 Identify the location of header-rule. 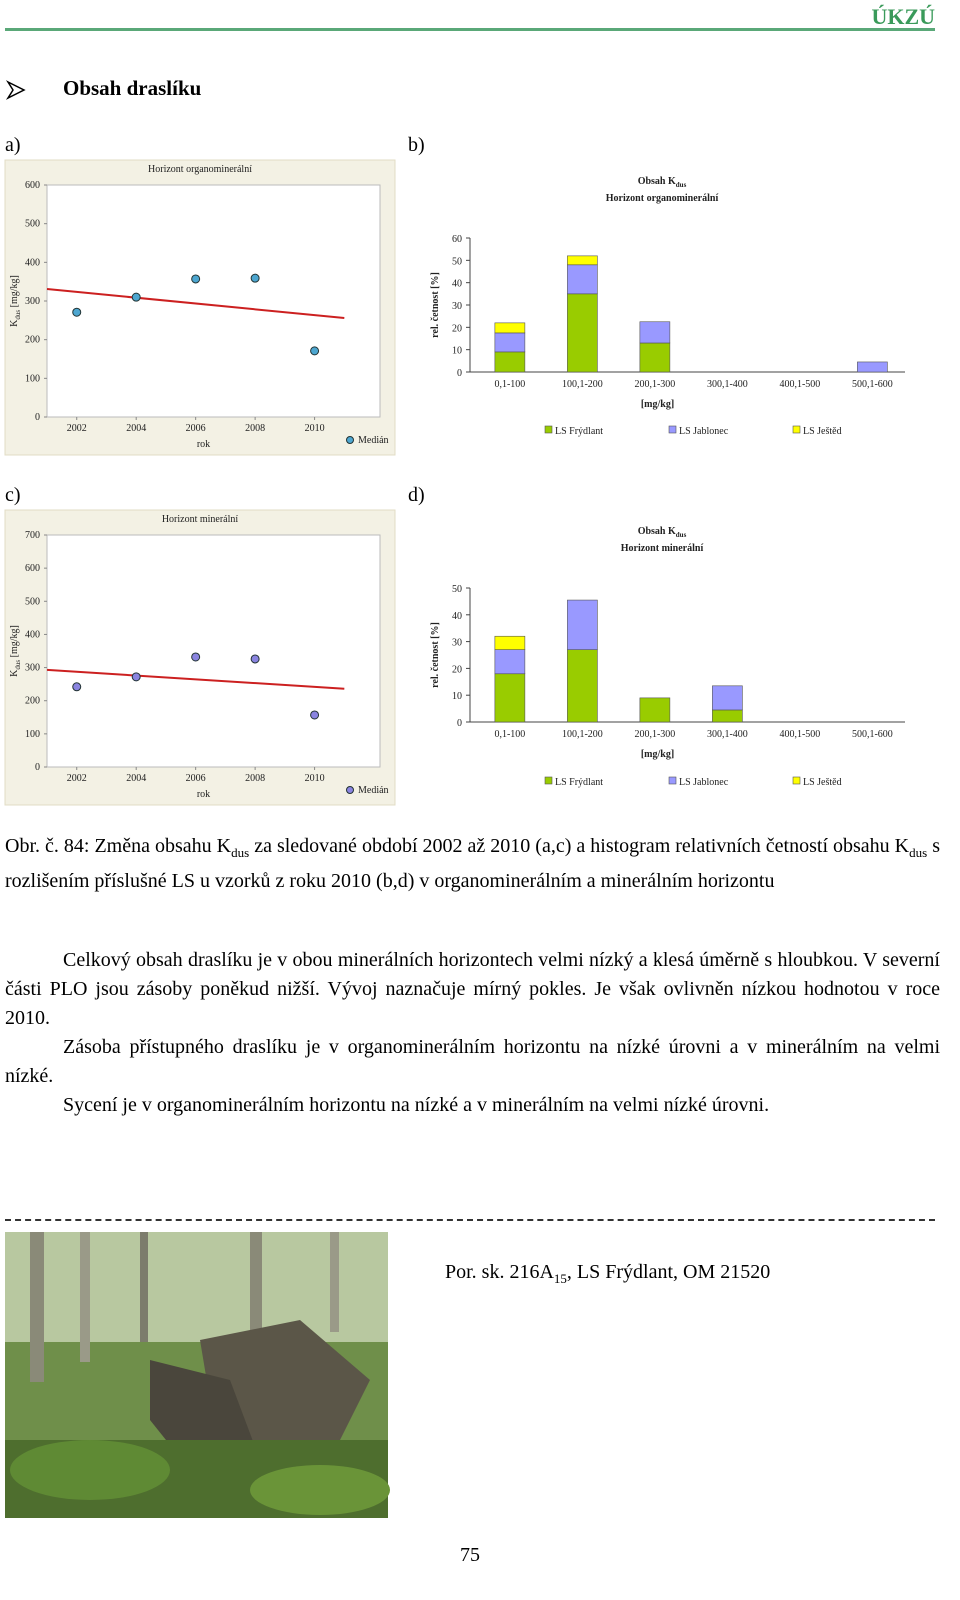
(470, 29).